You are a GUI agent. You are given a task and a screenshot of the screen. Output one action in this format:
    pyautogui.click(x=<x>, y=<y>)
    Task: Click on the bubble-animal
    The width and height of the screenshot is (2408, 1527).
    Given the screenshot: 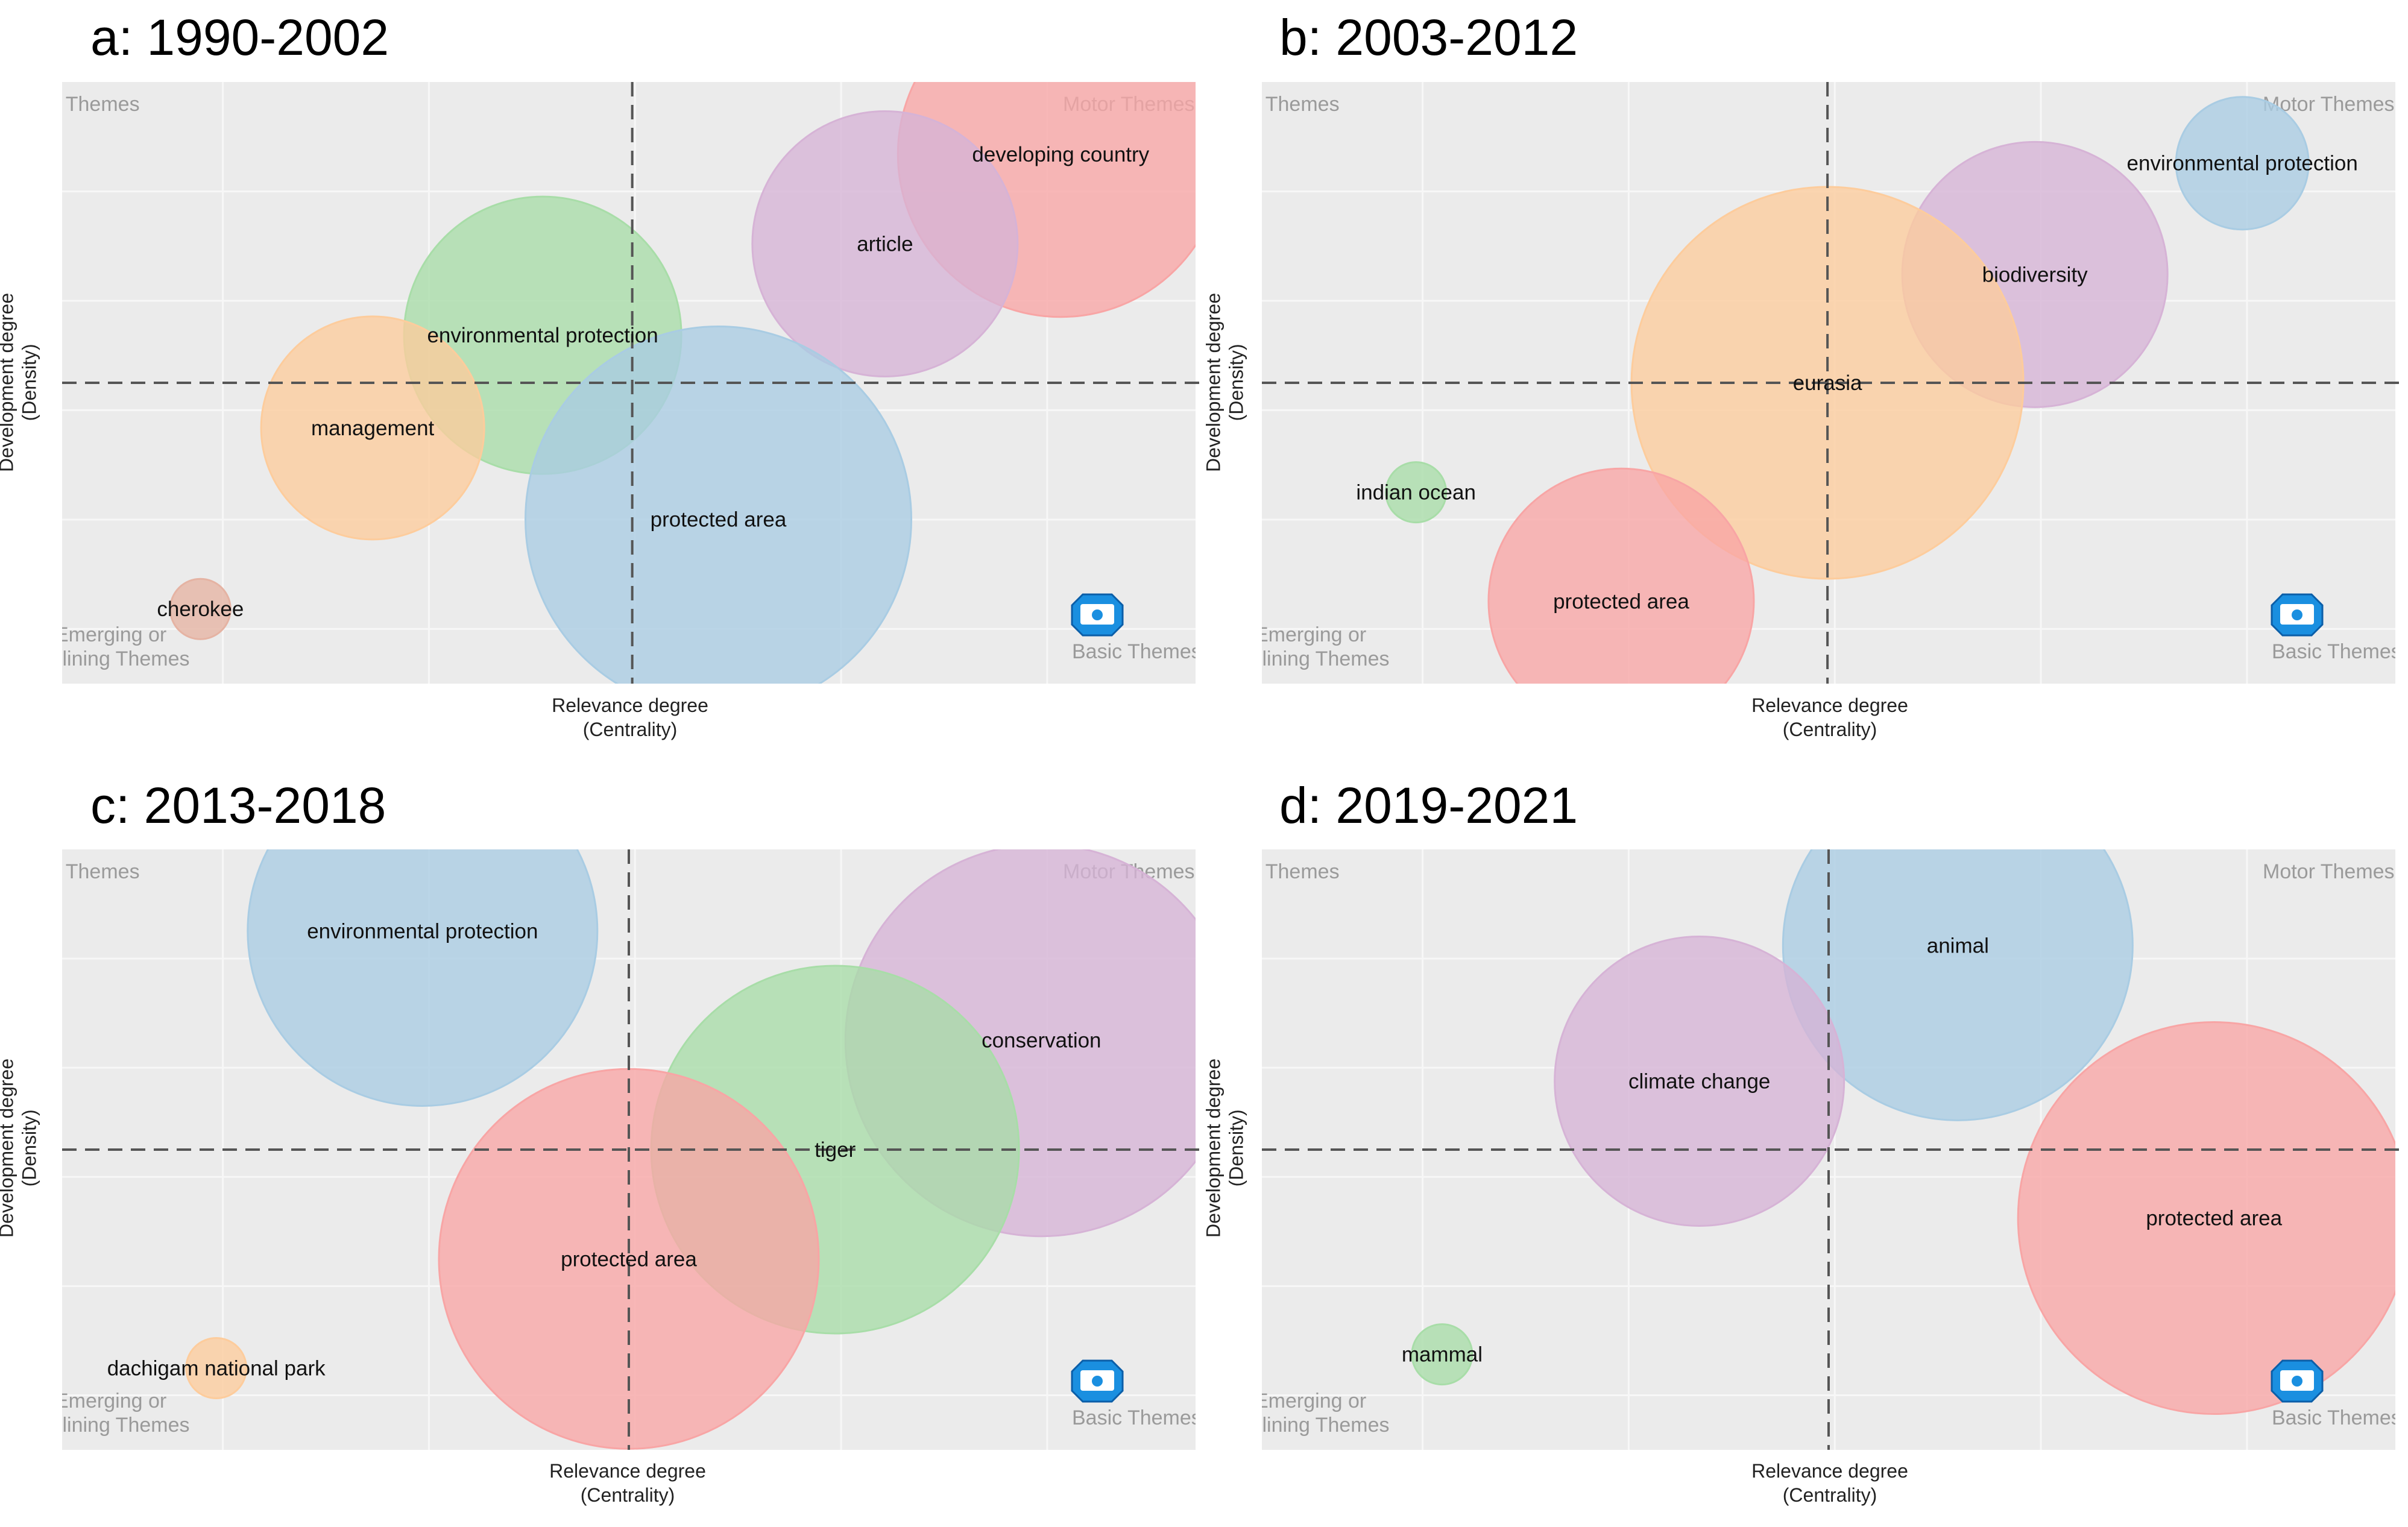 What is the action you would take?
    pyautogui.click(x=1958, y=985)
    